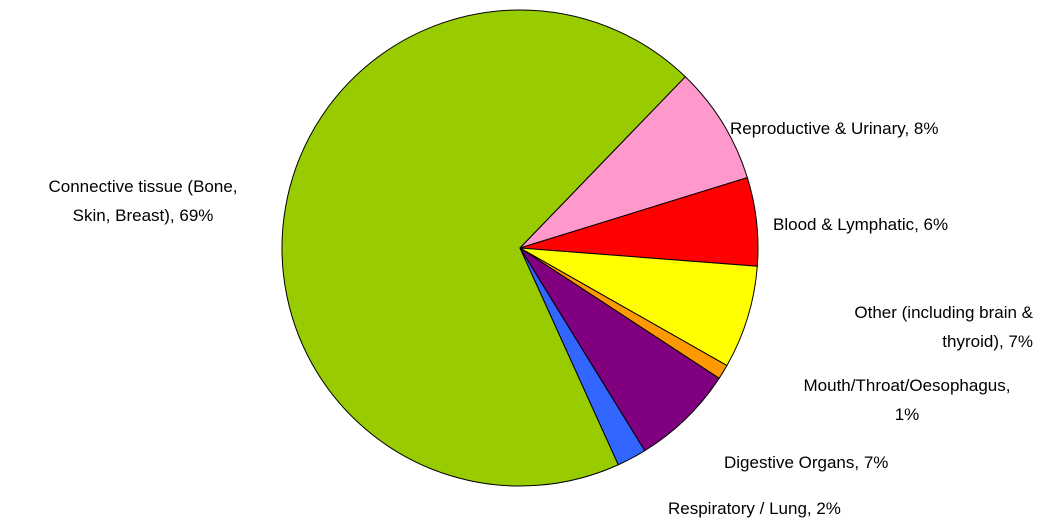 This screenshot has height=522, width=1055. I want to click on label-line: Respiratory / Lung, 2%, so click(754, 508).